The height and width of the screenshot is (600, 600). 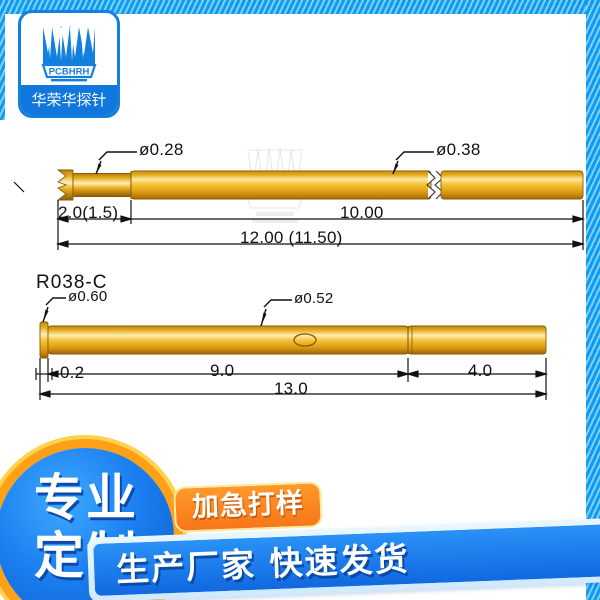 What do you see at coordinates (291, 388) in the screenshot?
I see `dimension-overall-length-lower: 13.0` at bounding box center [291, 388].